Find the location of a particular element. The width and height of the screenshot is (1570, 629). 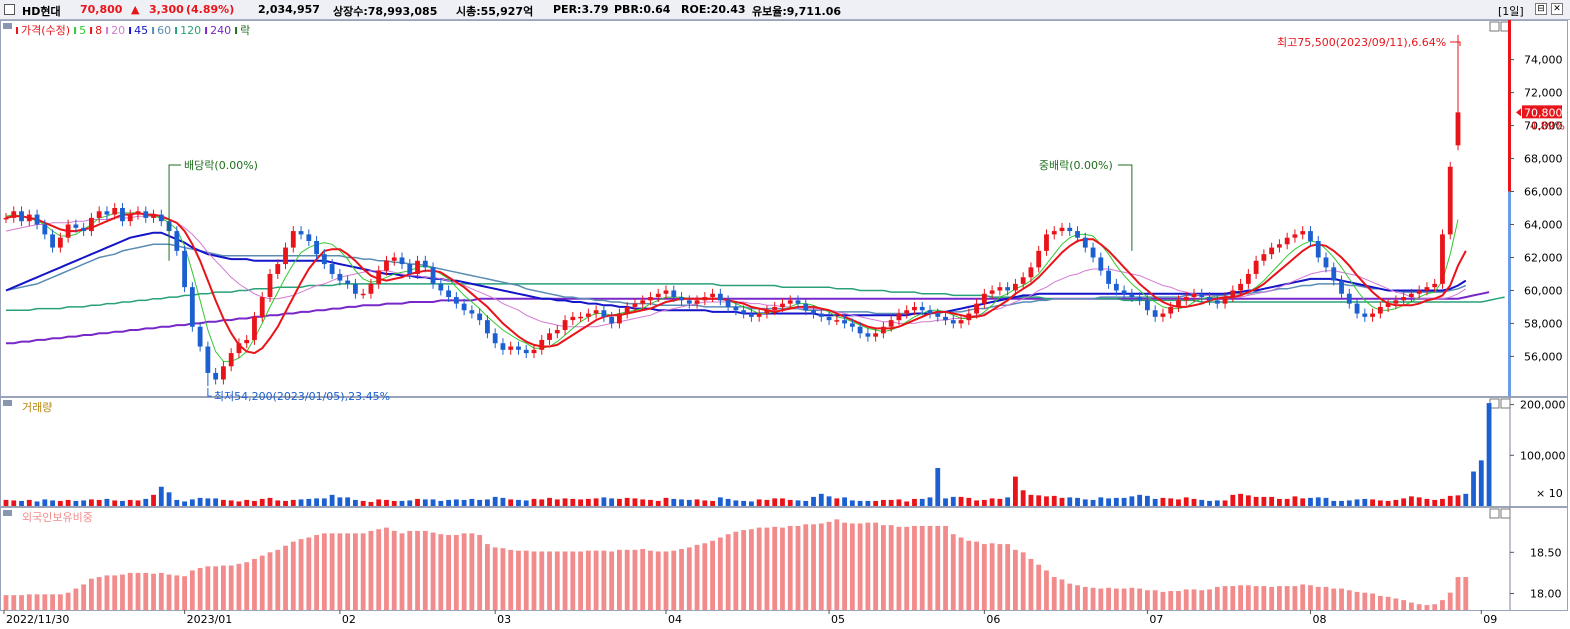

close-button: ✕ is located at coordinates (1557, 9).